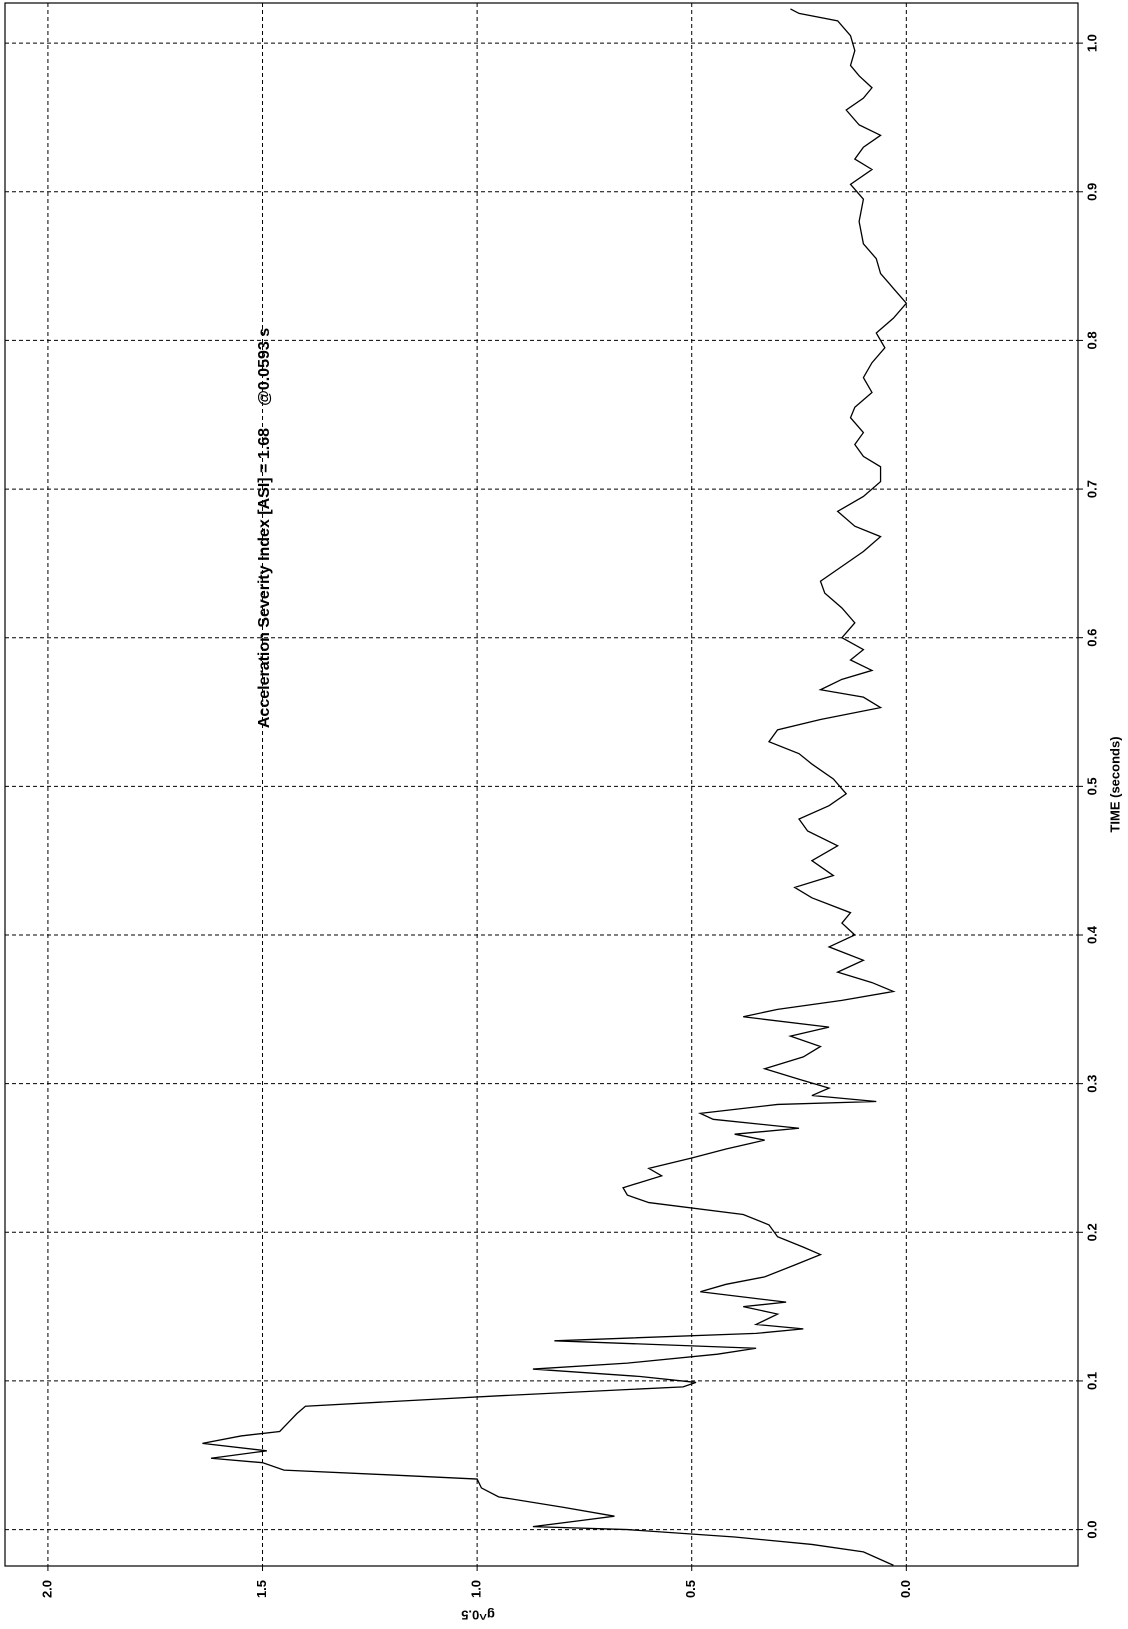  Describe the element at coordinates (1114, 784) in the screenshot. I see `x-axis-title: TIME (seconds)` at that location.